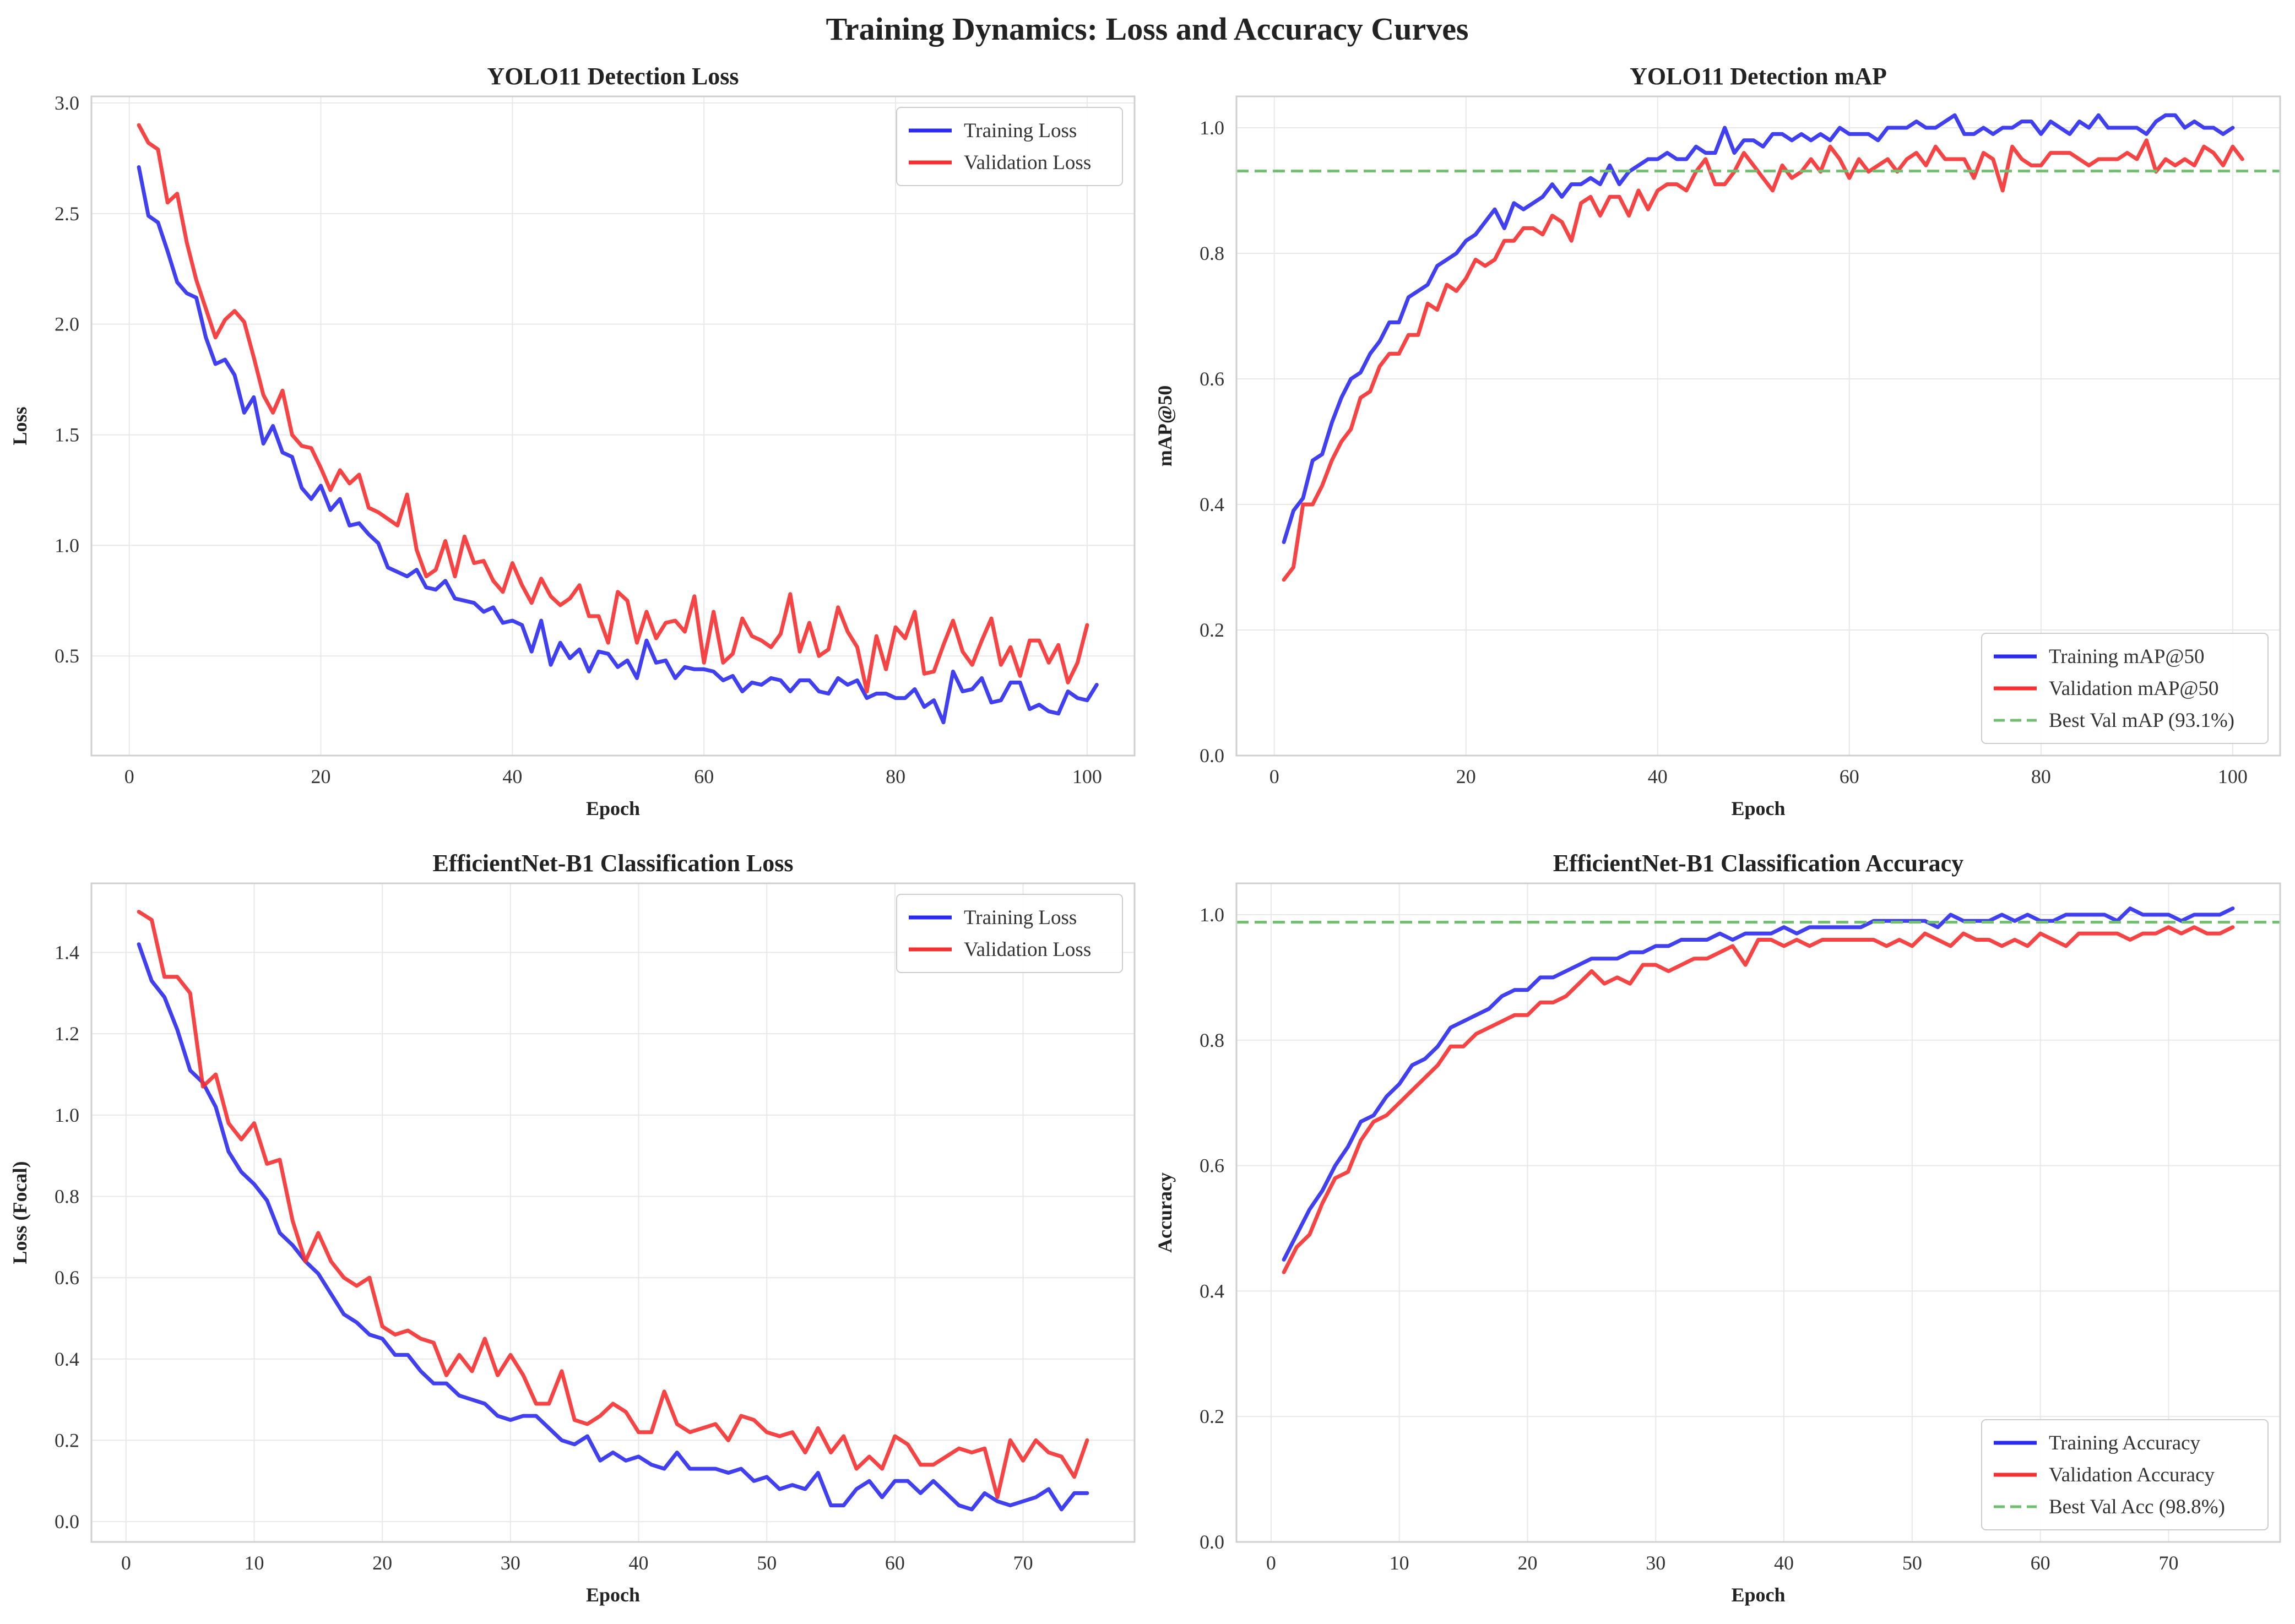  What do you see at coordinates (2133, 688) in the screenshot?
I see `legend-label: Validation mAP@50` at bounding box center [2133, 688].